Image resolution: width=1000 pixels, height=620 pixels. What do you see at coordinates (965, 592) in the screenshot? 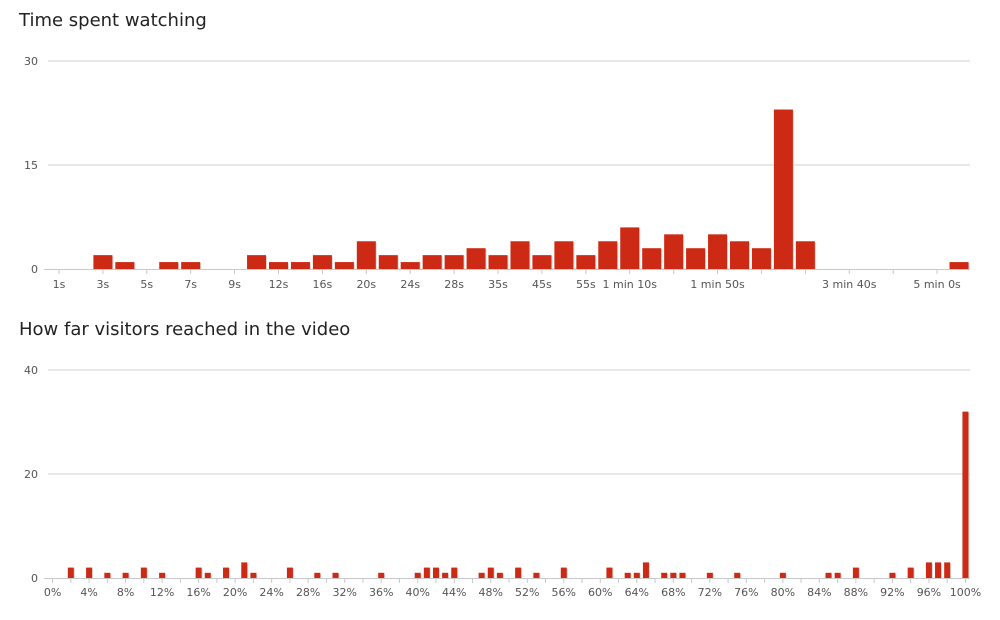
I see `x-tick-label: 100%` at bounding box center [965, 592].